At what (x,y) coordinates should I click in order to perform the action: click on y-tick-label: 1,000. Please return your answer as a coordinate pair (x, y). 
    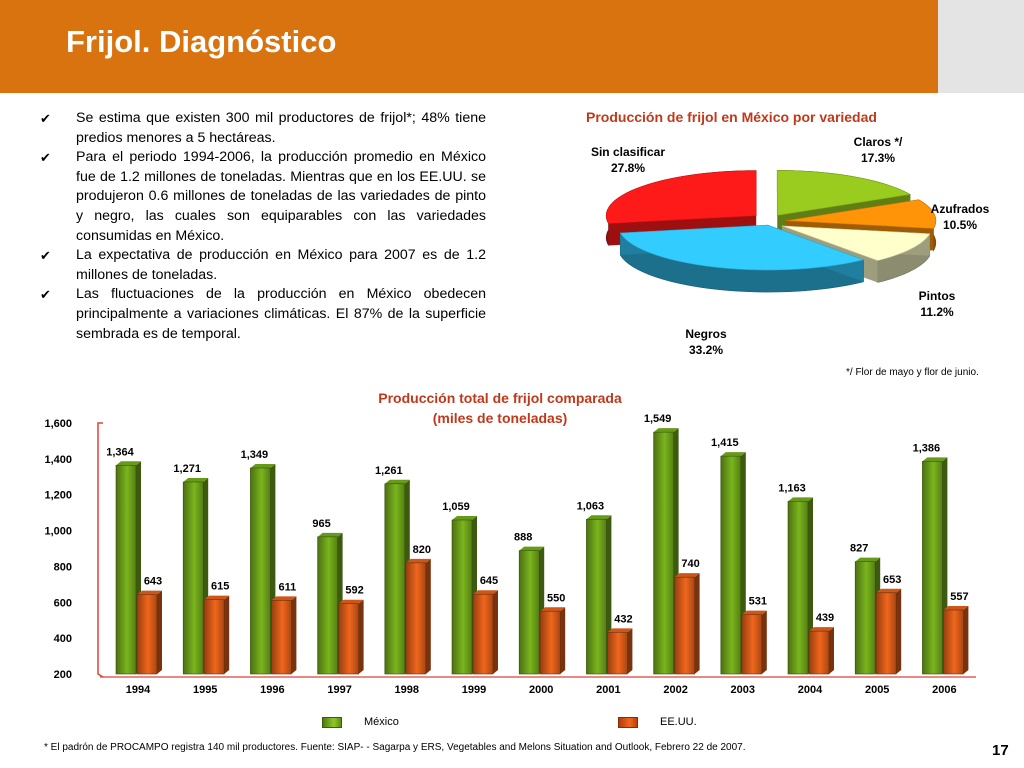
    Looking at the image, I should click on (58, 532).